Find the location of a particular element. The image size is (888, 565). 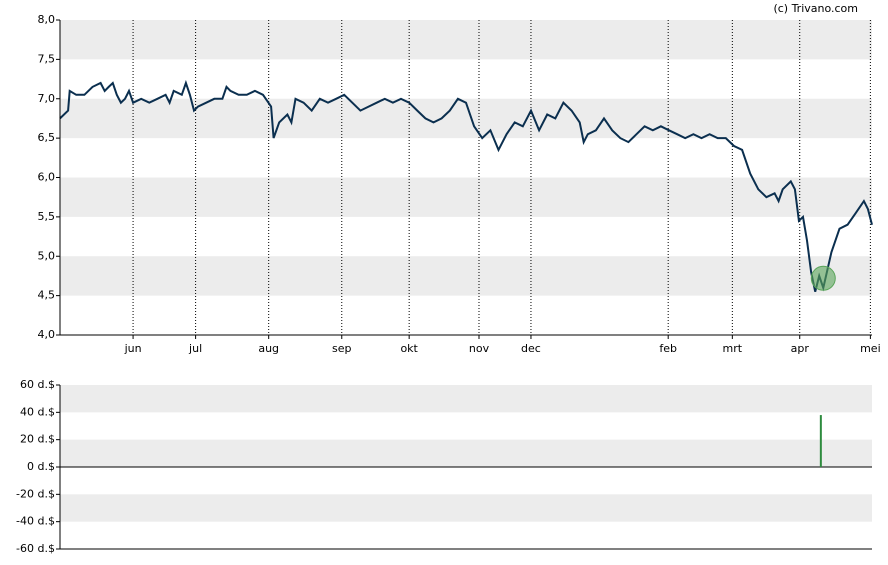

marker is located at coordinates (823, 278).